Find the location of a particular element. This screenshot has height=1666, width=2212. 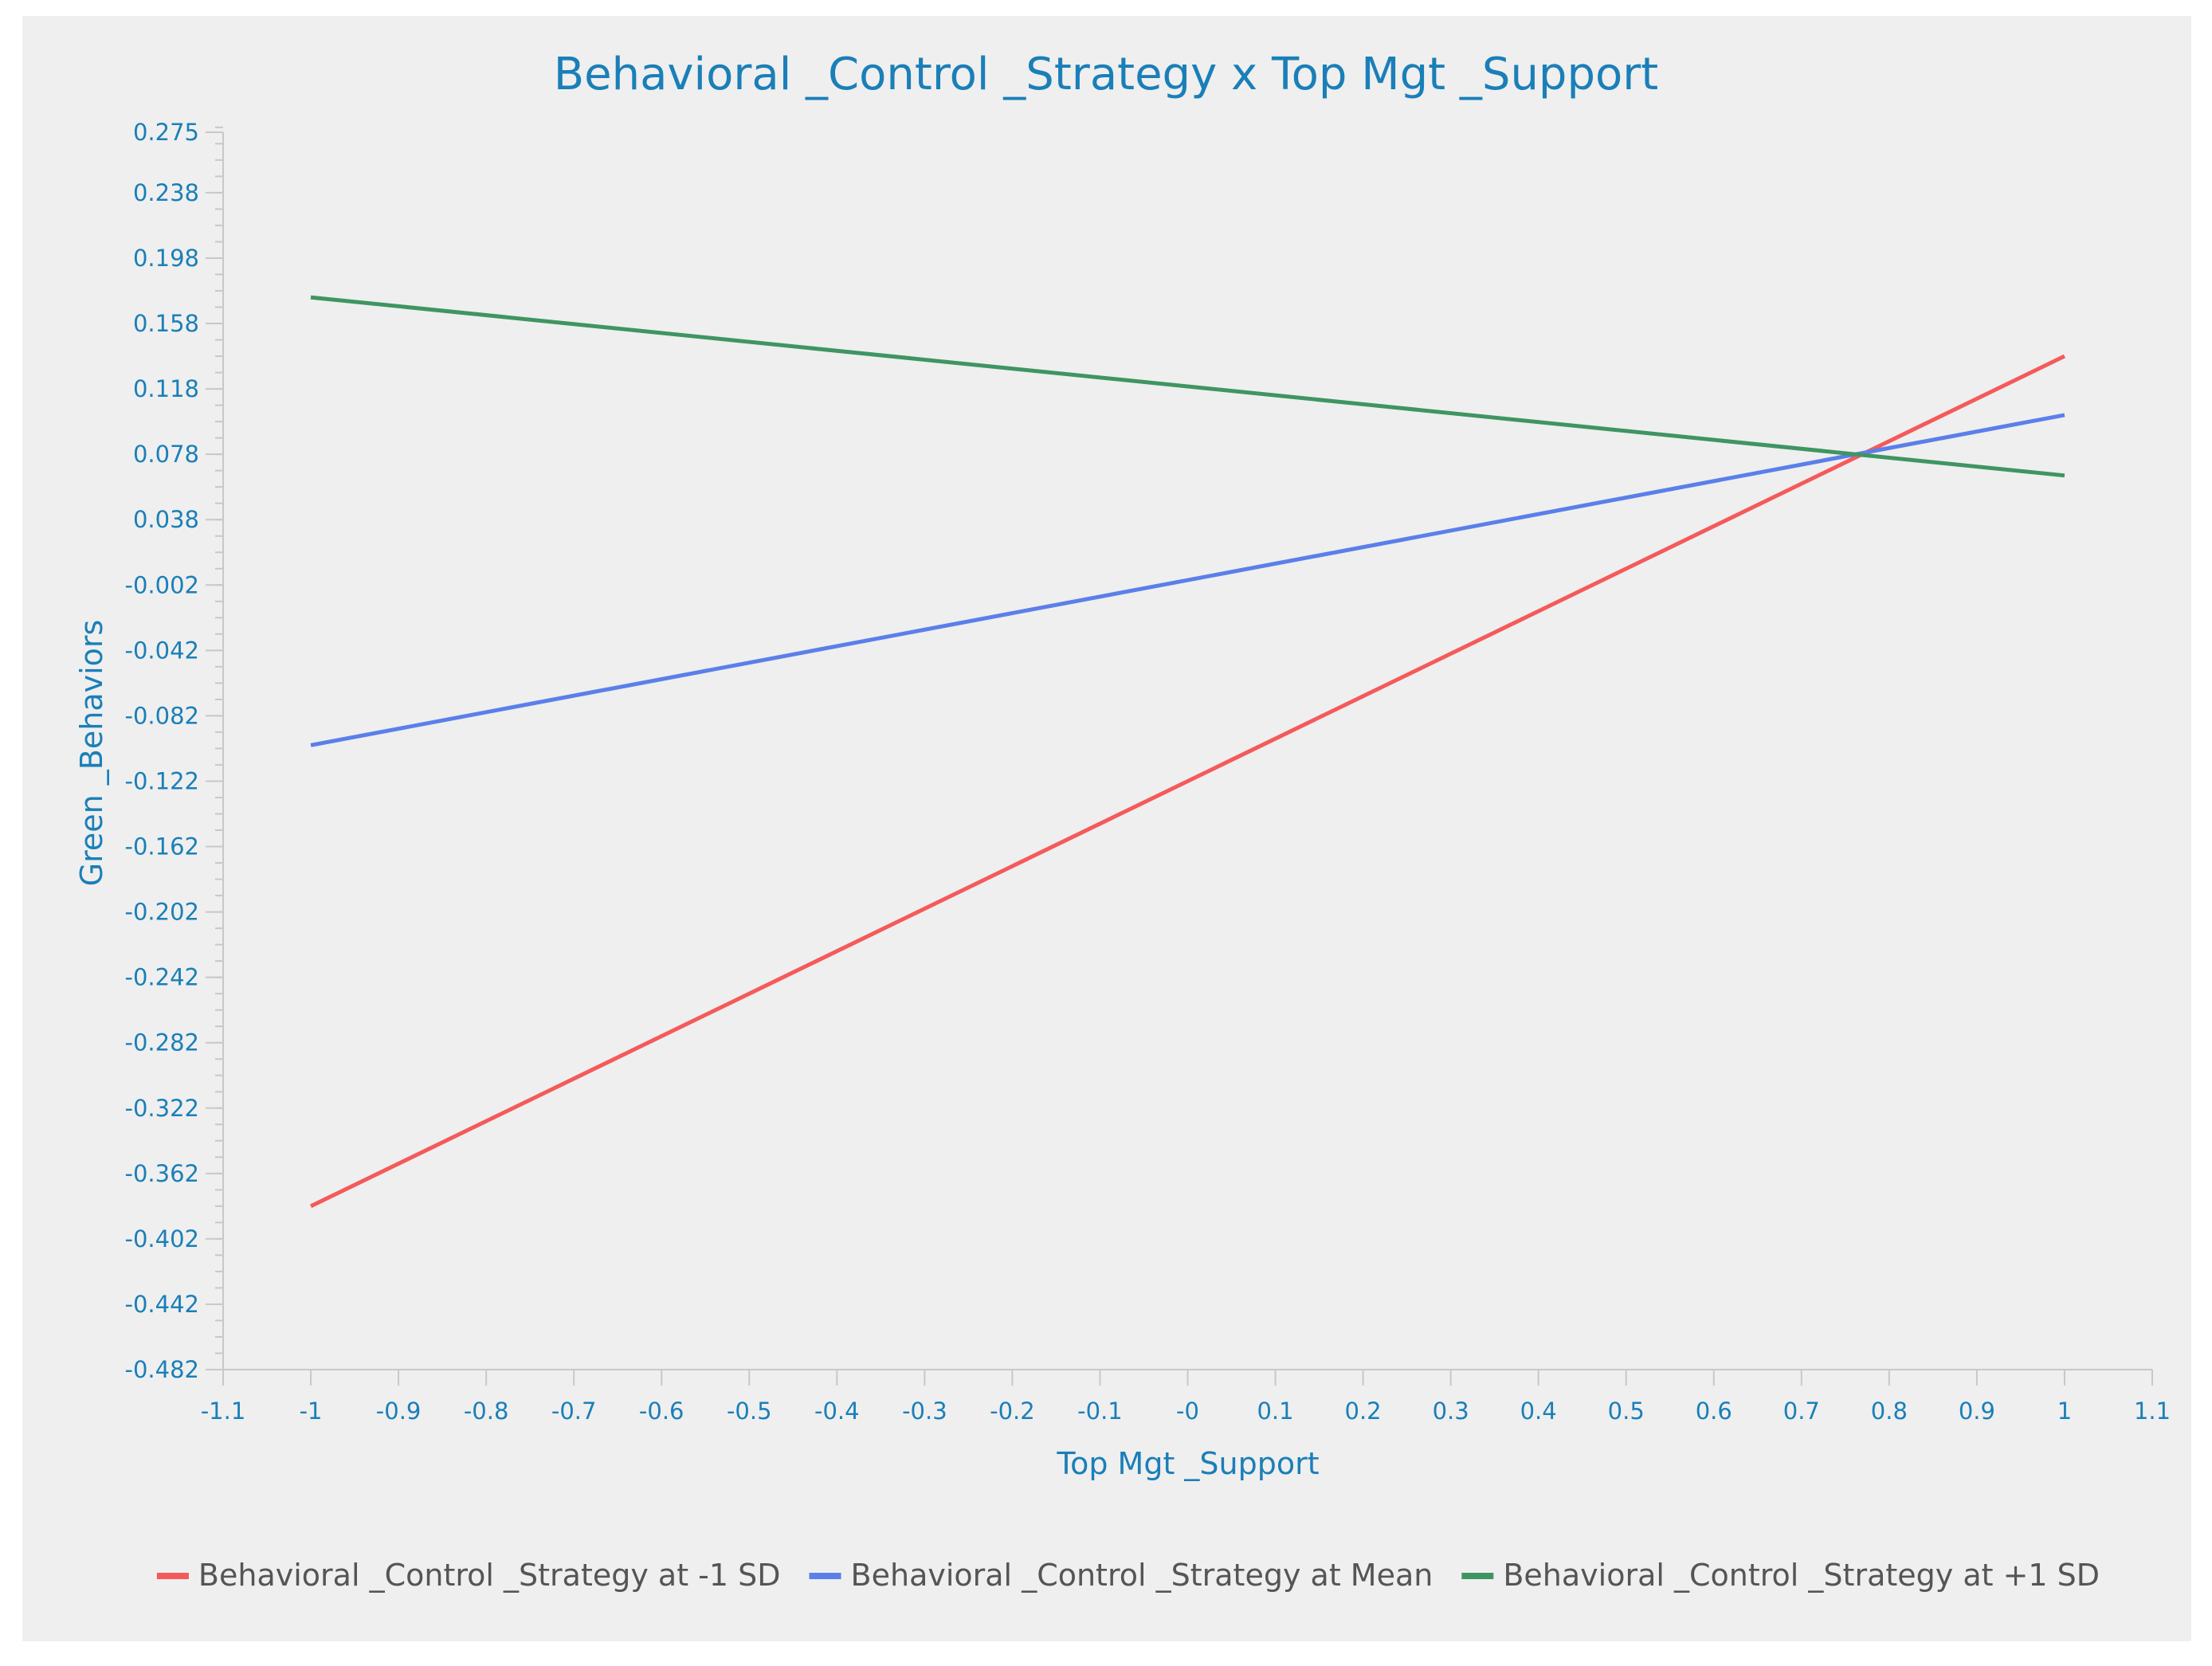

legend-label: Behavioral _Control _Strategy at -1 SD is located at coordinates (489, 1575).